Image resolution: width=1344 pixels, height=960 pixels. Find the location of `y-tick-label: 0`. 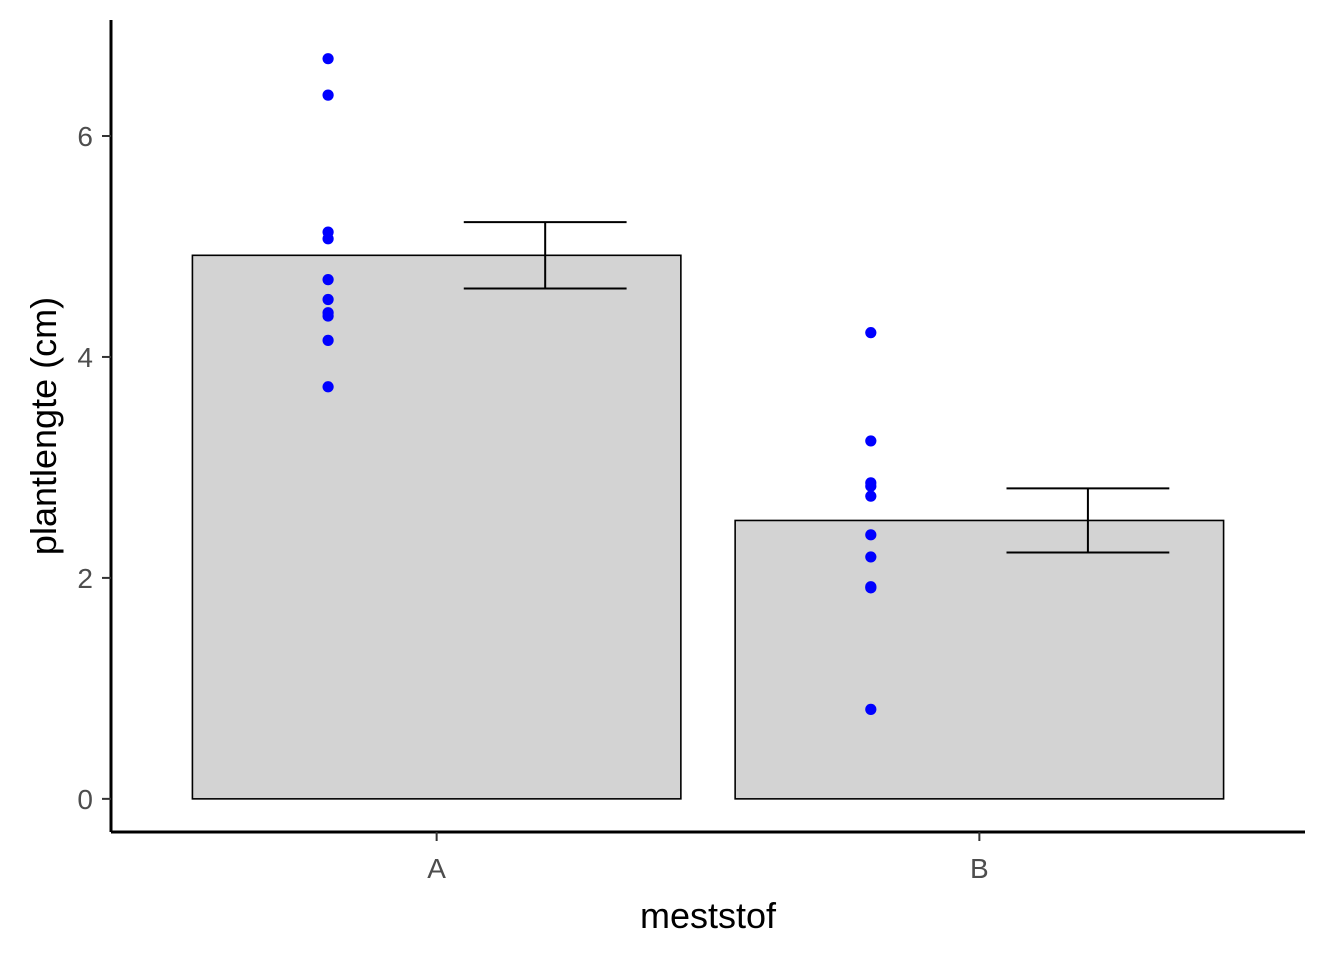

y-tick-label: 0 is located at coordinates (85, 799).